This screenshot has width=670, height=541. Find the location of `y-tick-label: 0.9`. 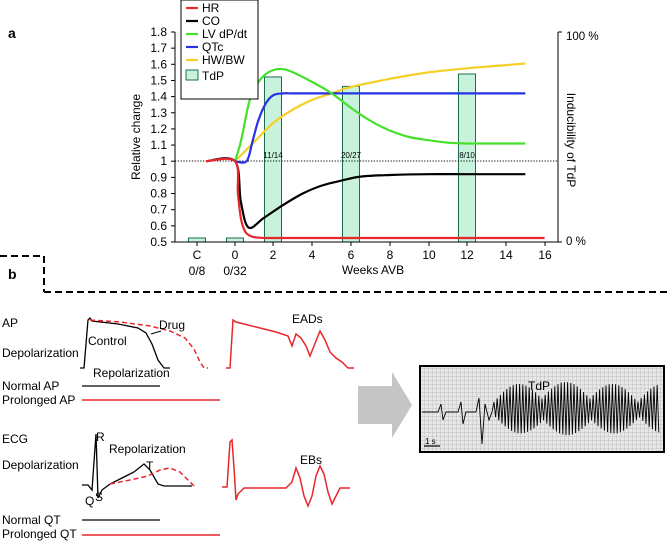

y-tick-label: 0.9 is located at coordinates (158, 177).